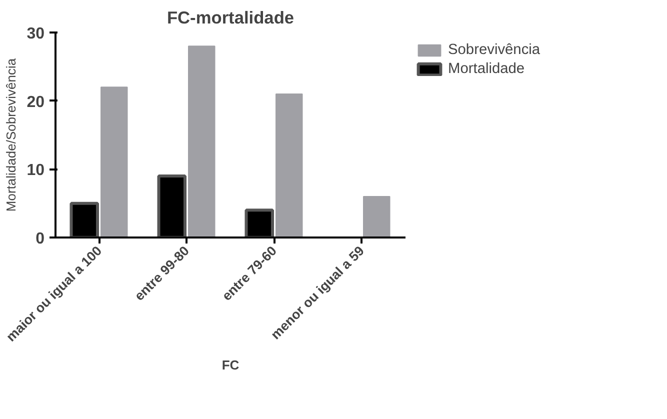 This screenshot has width=667, height=419. What do you see at coordinates (486, 69) in the screenshot?
I see `legend-label: Mortalidade` at bounding box center [486, 69].